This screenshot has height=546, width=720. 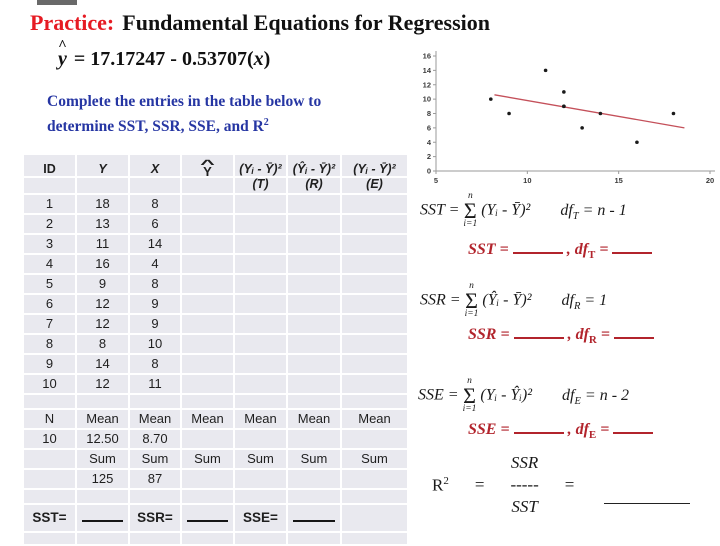 What do you see at coordinates (62, 54) in the screenshot?
I see `y-hat-symbol: ^ y` at bounding box center [62, 54].